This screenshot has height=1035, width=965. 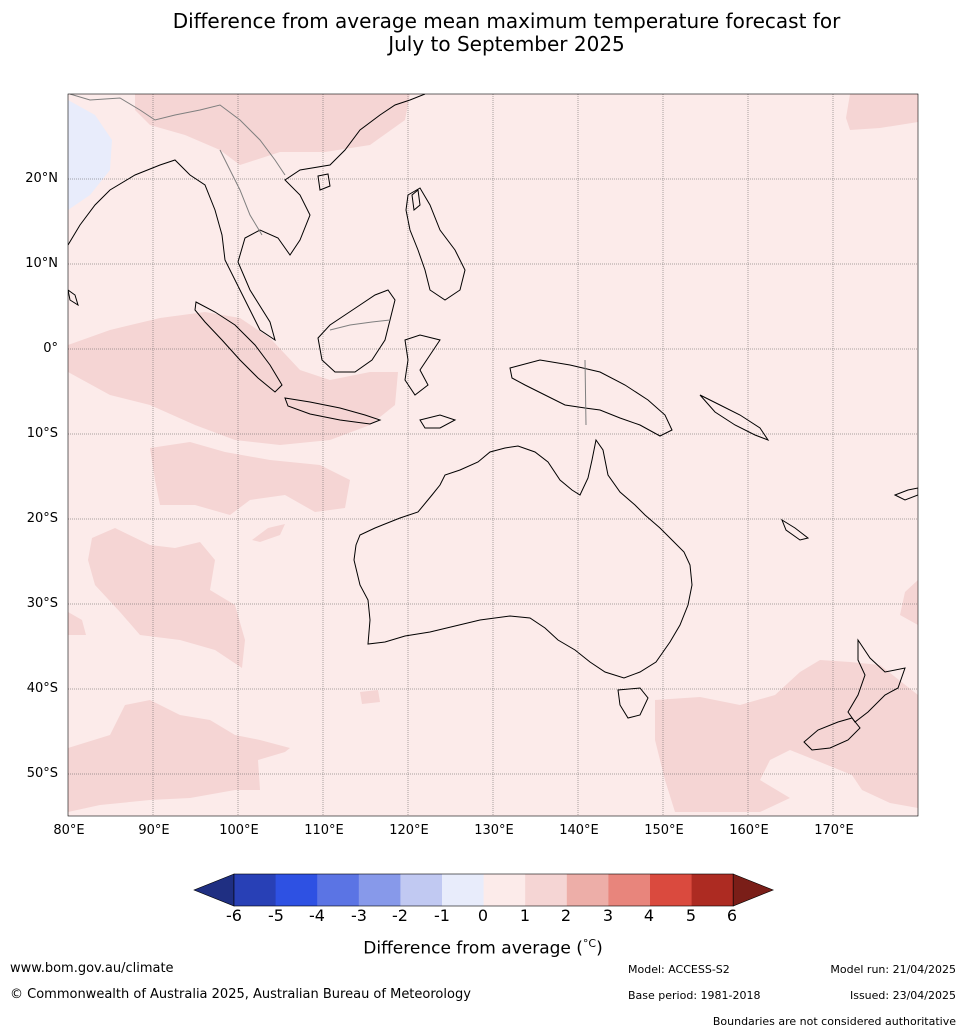 I want to click on hainan-coast, so click(x=324, y=182).